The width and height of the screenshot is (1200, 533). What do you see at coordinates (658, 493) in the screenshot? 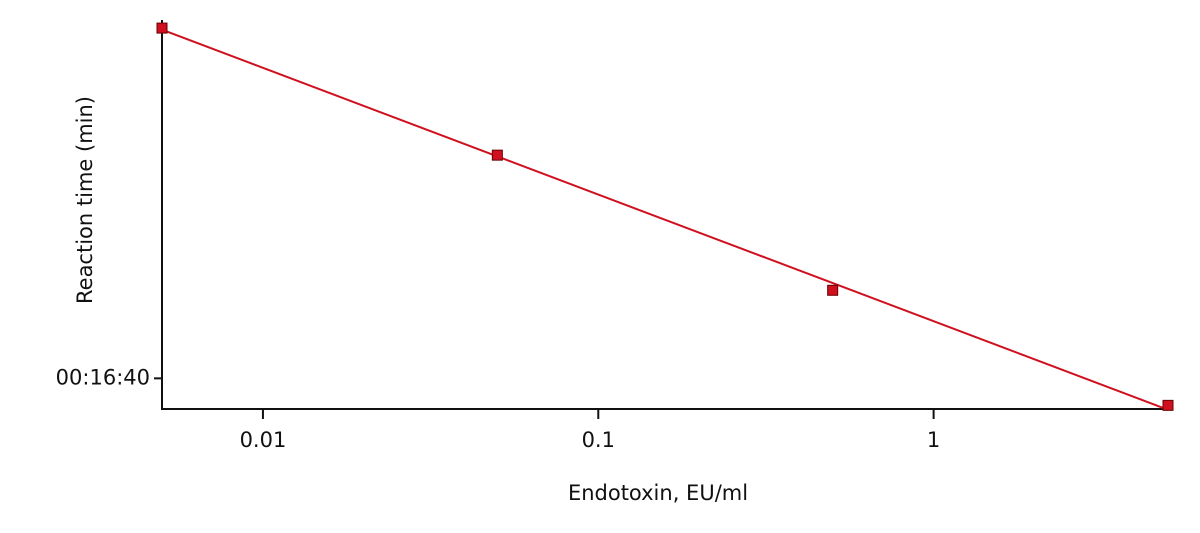
I see `x-axis-label: Endotoxin, EU/ml` at bounding box center [658, 493].